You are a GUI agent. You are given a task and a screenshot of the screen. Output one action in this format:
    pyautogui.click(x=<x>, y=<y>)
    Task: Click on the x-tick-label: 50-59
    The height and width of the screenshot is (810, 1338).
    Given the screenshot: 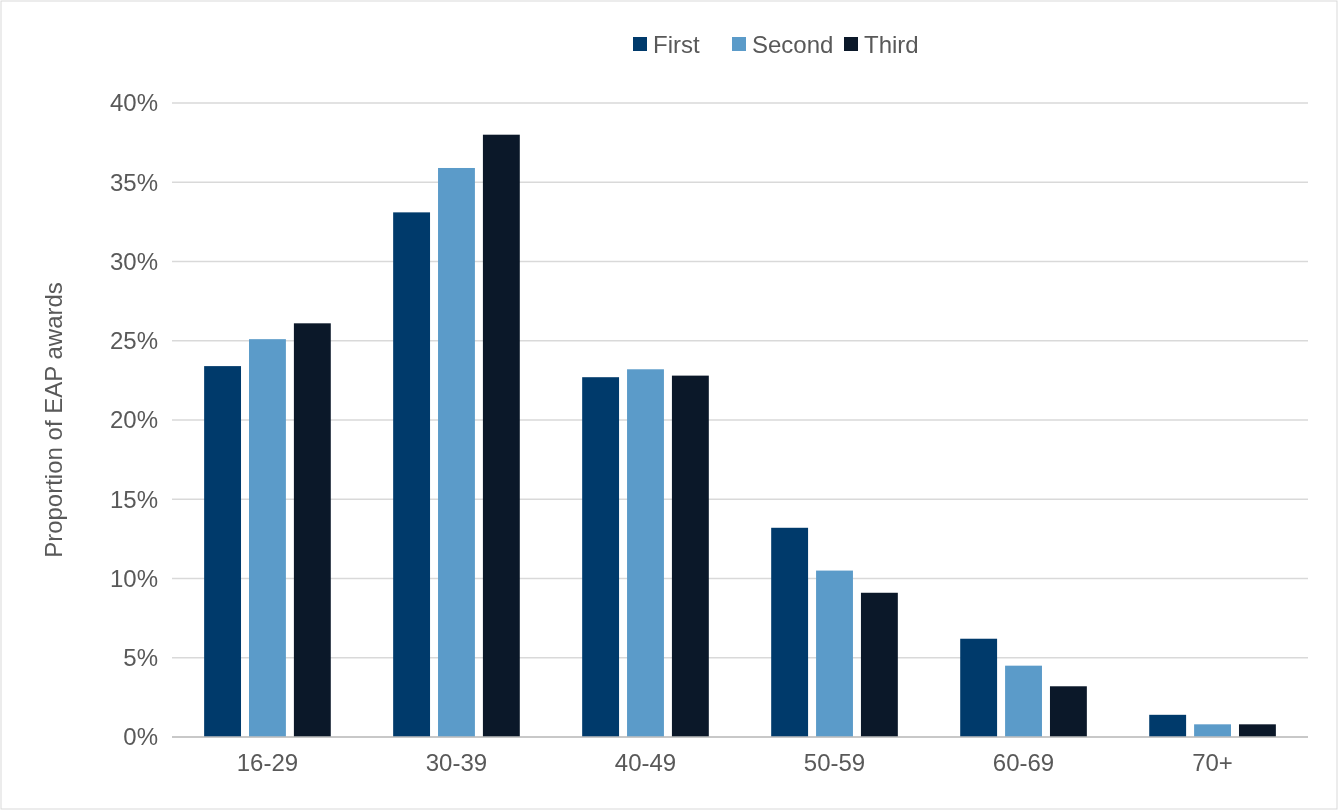 What is the action you would take?
    pyautogui.click(x=834, y=762)
    